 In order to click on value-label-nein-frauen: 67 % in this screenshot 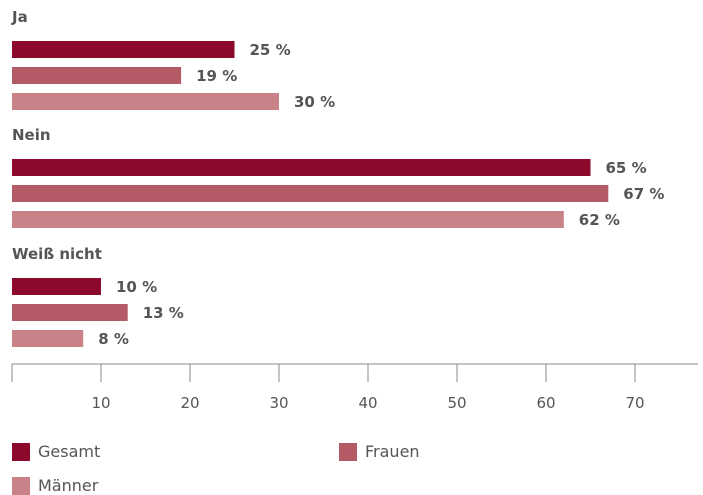, I will do `click(643, 194)`.